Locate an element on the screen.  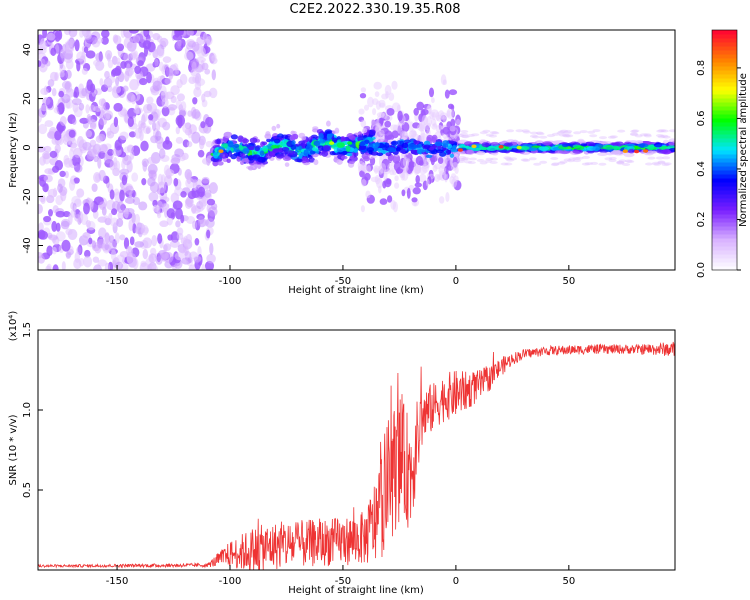
snr-y-tick-label: 1.0 is located at coordinates (27, 410).